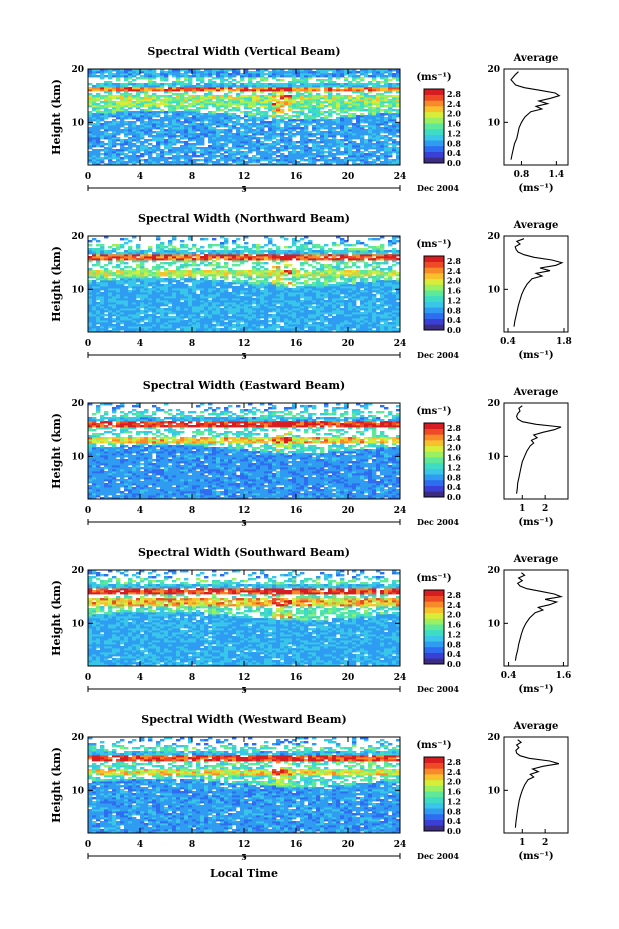 The width and height of the screenshot is (619, 929). I want to click on colorbar-tick-label: 0.8, so click(454, 143).